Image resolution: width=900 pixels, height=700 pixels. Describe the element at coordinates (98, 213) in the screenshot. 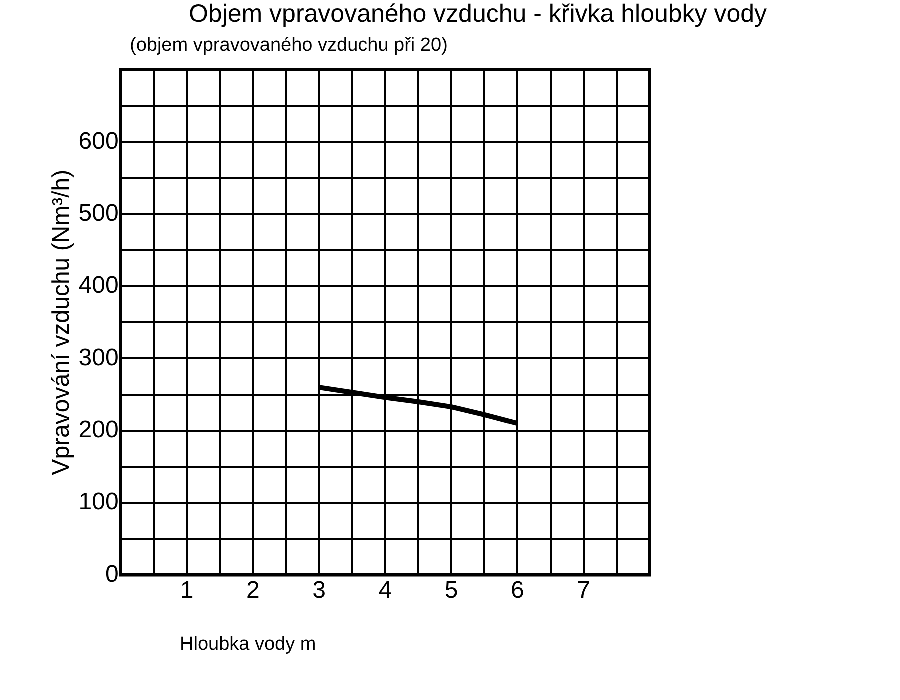

I see `y-tick-label: 500` at that location.